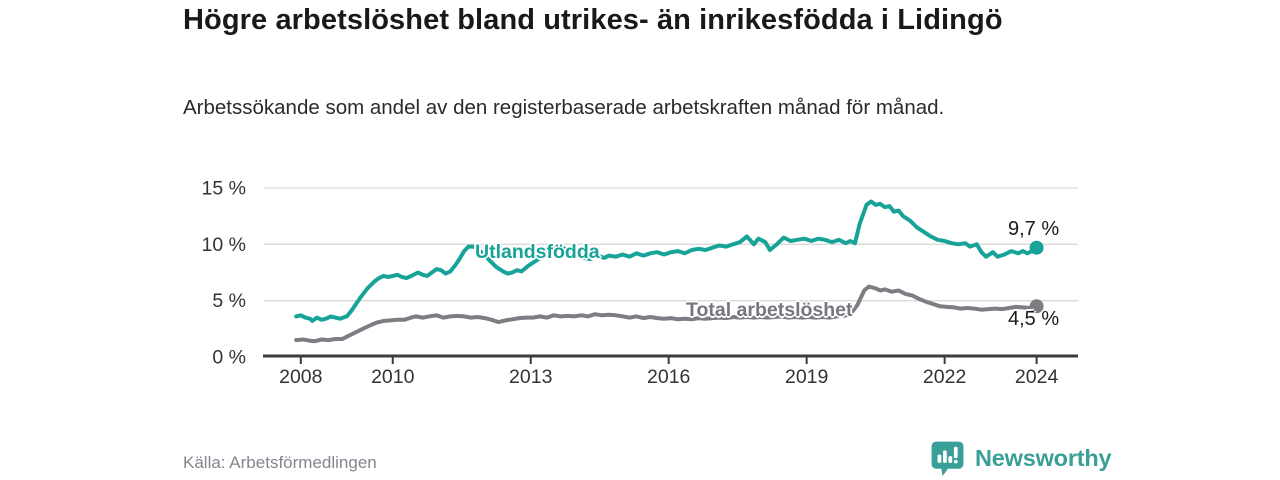 This screenshot has height=480, width=1280. What do you see at coordinates (806, 377) in the screenshot?
I see `x-tick-label: 2019` at bounding box center [806, 377].